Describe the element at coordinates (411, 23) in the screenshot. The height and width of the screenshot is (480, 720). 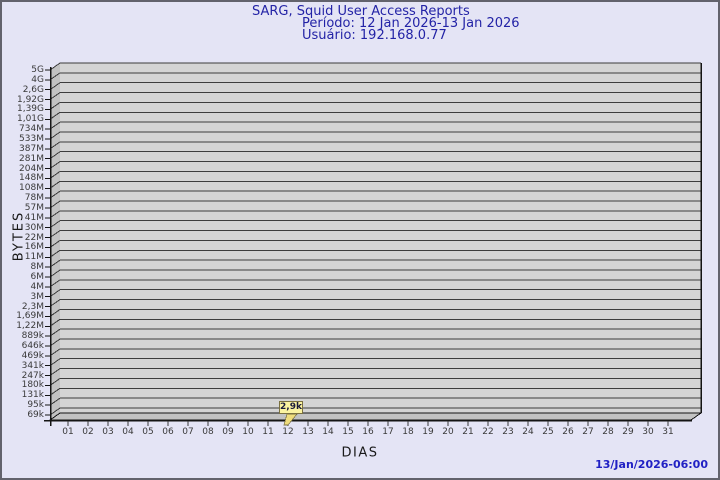
I see `chart-subtitle-period: Período: 12 Jan 2026-13 Jan 2026` at that location.